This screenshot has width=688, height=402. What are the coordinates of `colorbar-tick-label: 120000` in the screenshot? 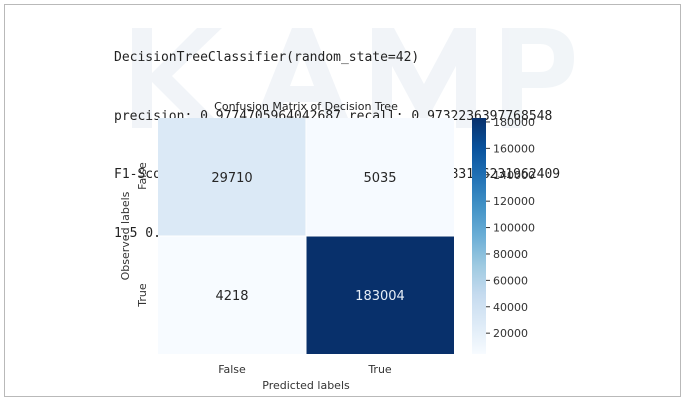 It's located at (514, 201).